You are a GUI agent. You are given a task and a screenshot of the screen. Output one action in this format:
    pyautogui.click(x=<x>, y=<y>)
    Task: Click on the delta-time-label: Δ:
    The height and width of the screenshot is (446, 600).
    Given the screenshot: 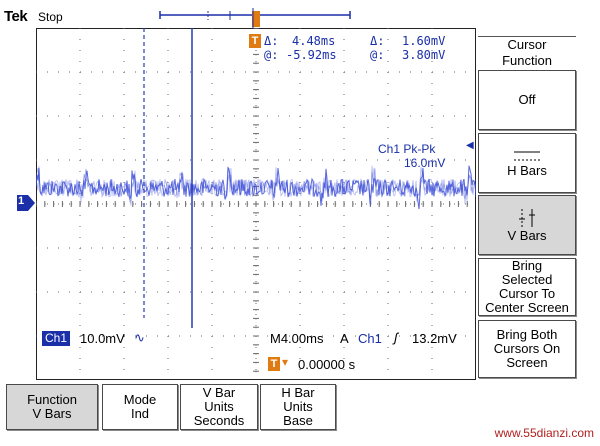 What is the action you would take?
    pyautogui.click(x=271, y=41)
    